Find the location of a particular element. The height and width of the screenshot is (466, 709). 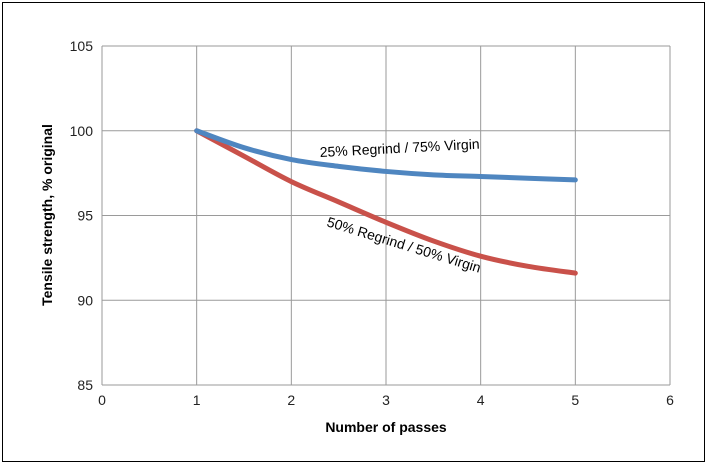

y-axis-title: Tensile strength, % original is located at coordinates (47, 215).